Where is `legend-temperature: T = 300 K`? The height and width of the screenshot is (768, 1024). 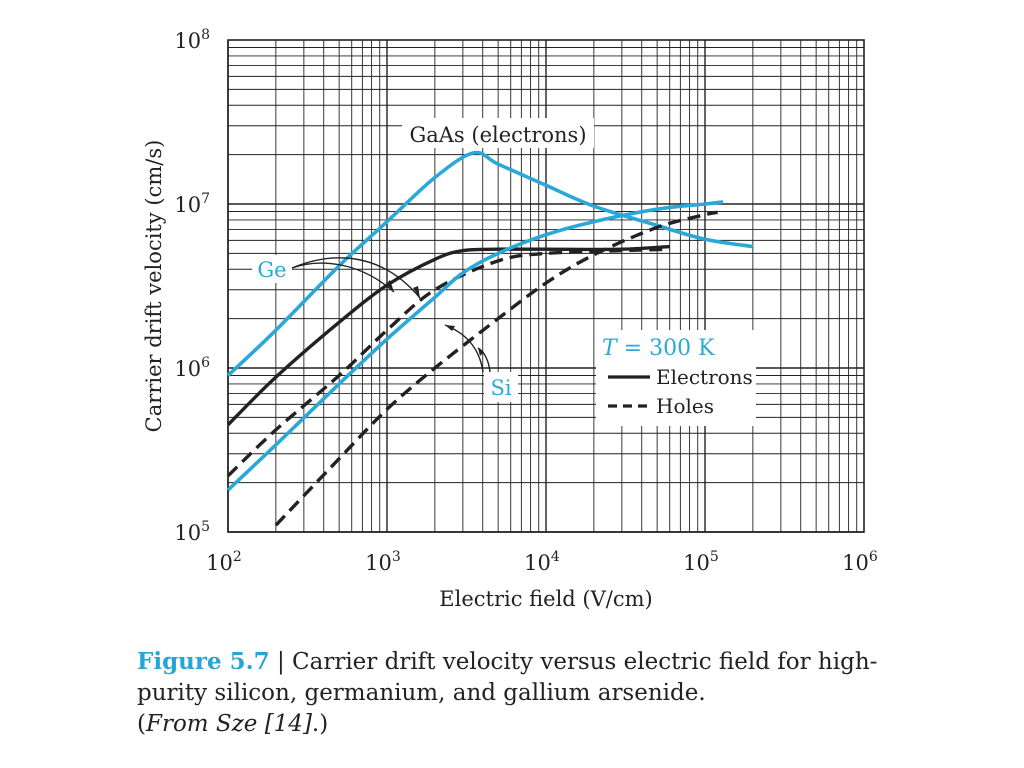
legend-temperature: T = 300 K is located at coordinates (658, 348).